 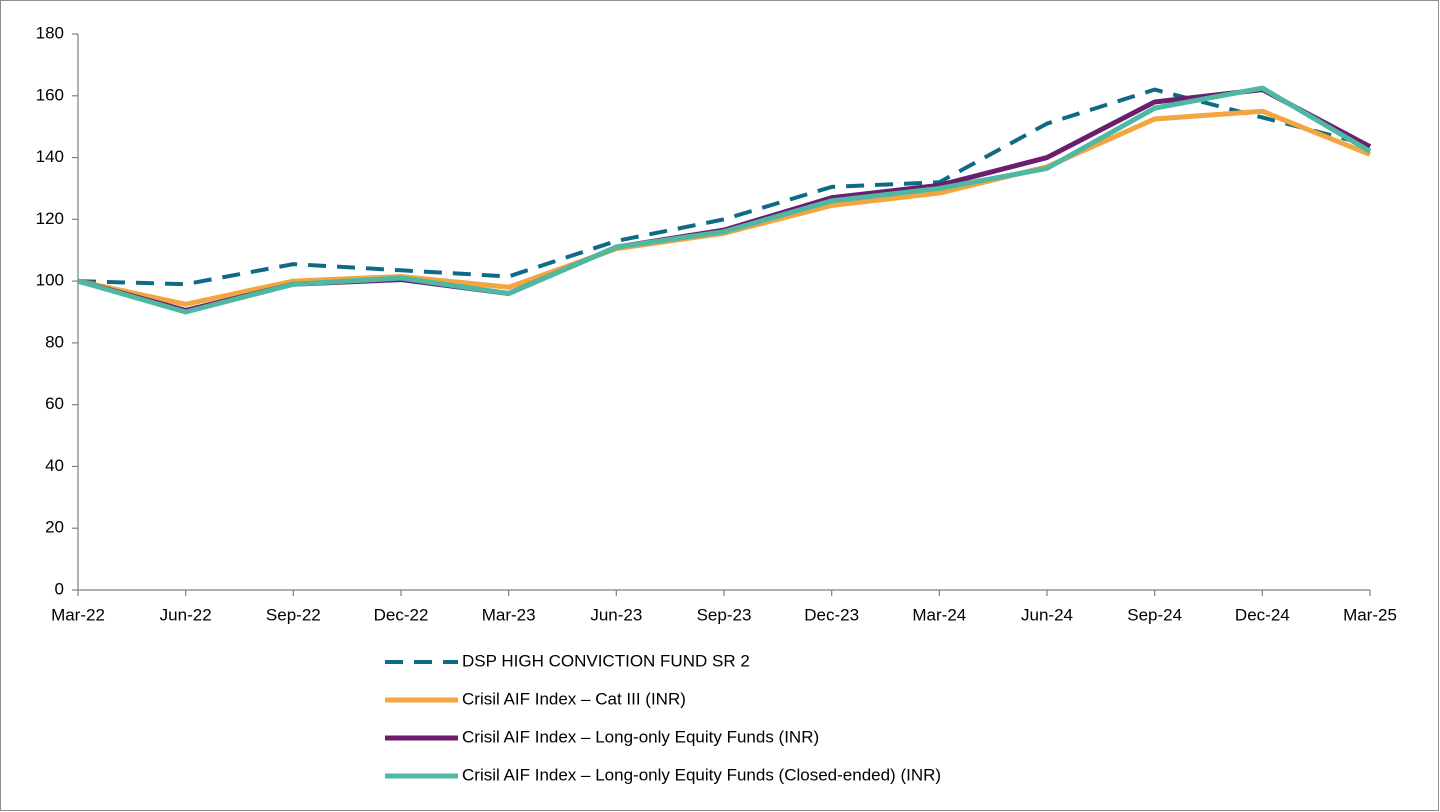 What do you see at coordinates (54, 527) in the screenshot?
I see `y-tick-label: 20` at bounding box center [54, 527].